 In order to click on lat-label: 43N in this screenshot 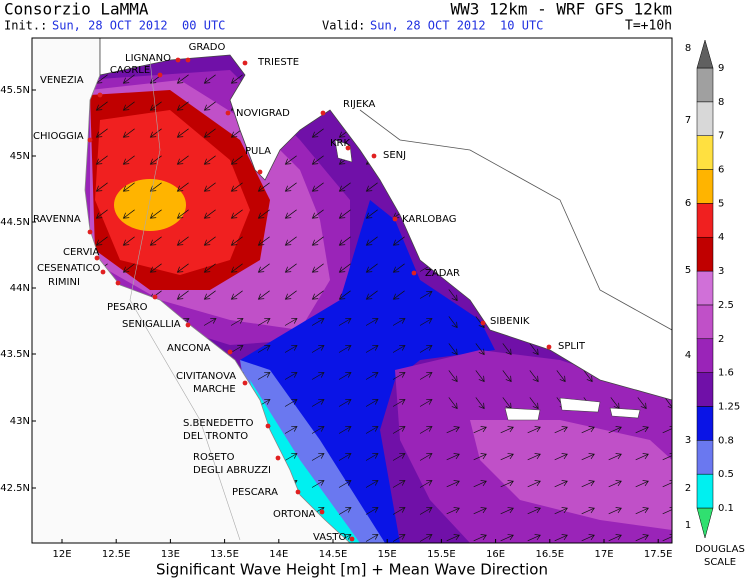, I will do `click(20, 421)`.